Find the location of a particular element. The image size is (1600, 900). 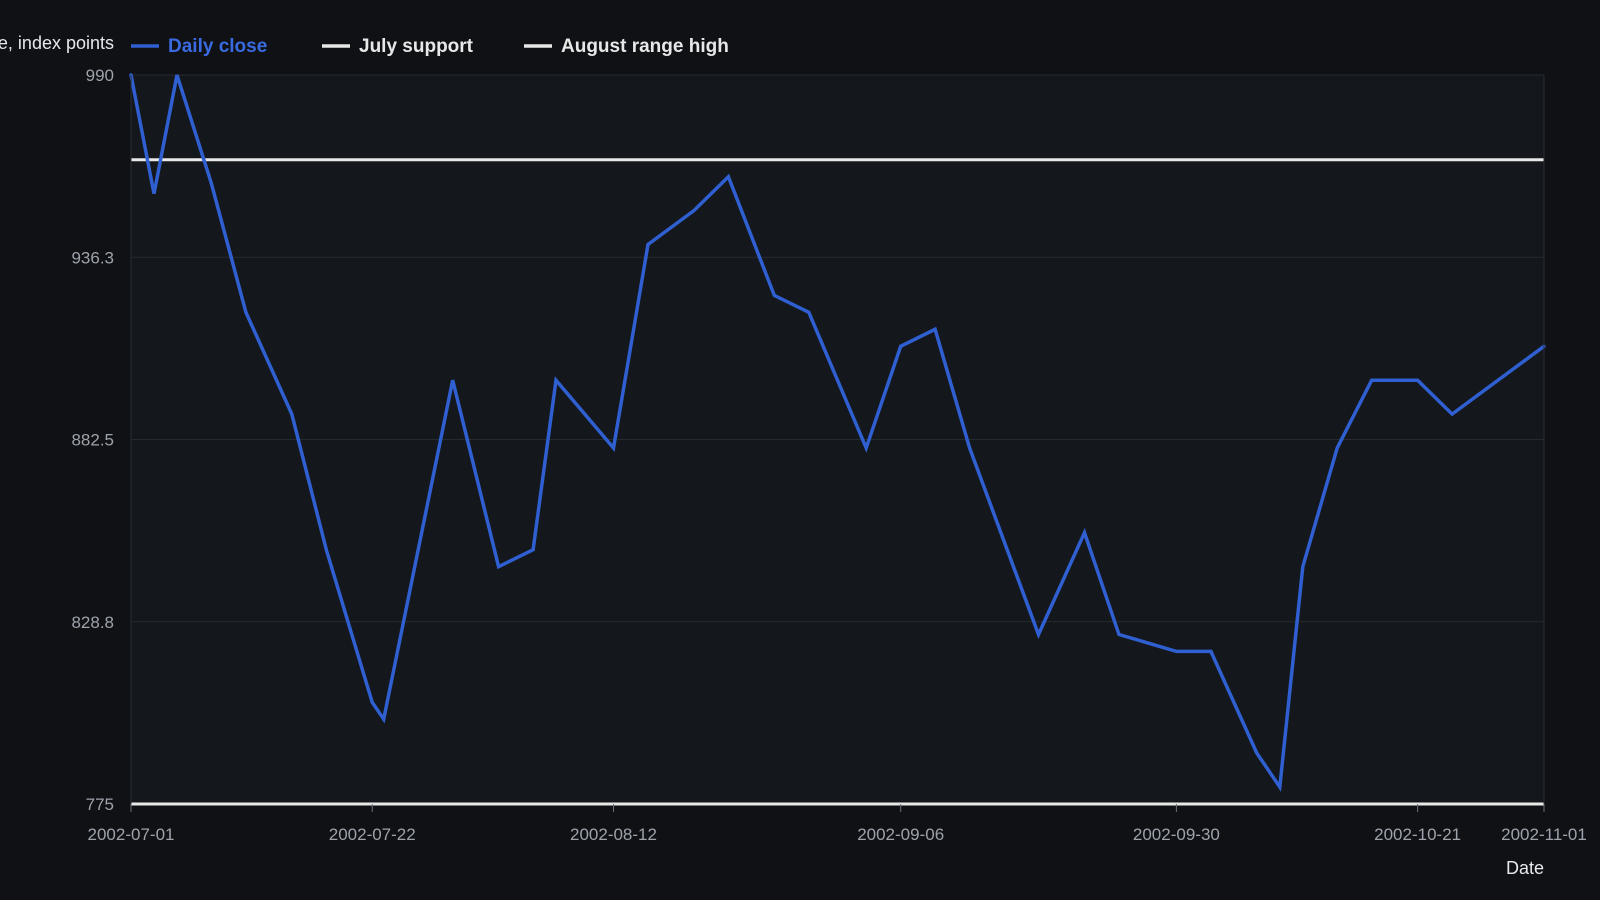

x-tick-label: 2002-09-30 is located at coordinates (1176, 834).